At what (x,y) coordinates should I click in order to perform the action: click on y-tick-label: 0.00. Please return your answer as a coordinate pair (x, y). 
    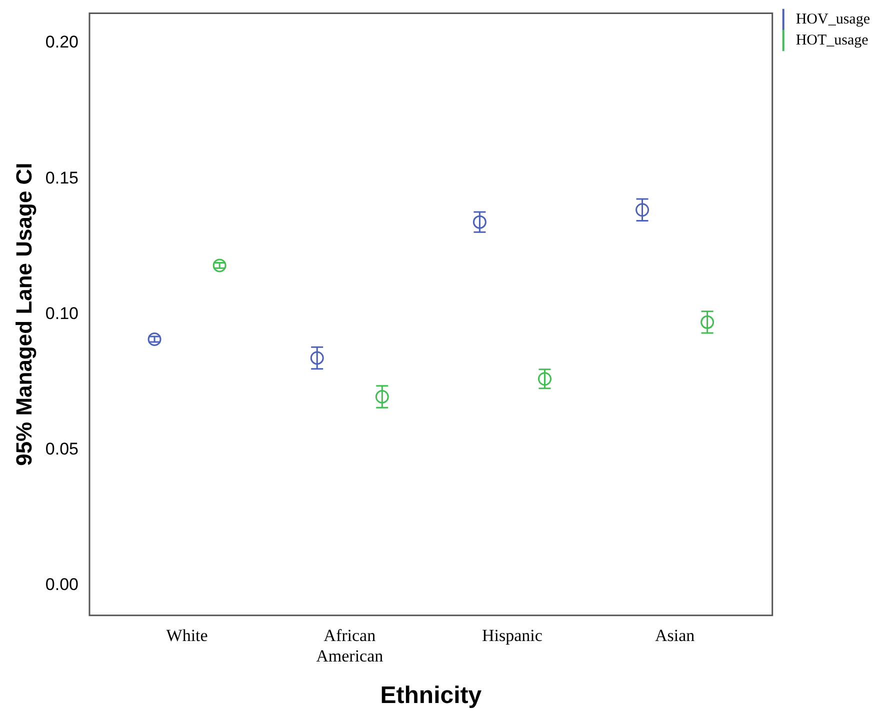
    Looking at the image, I should click on (61, 584).